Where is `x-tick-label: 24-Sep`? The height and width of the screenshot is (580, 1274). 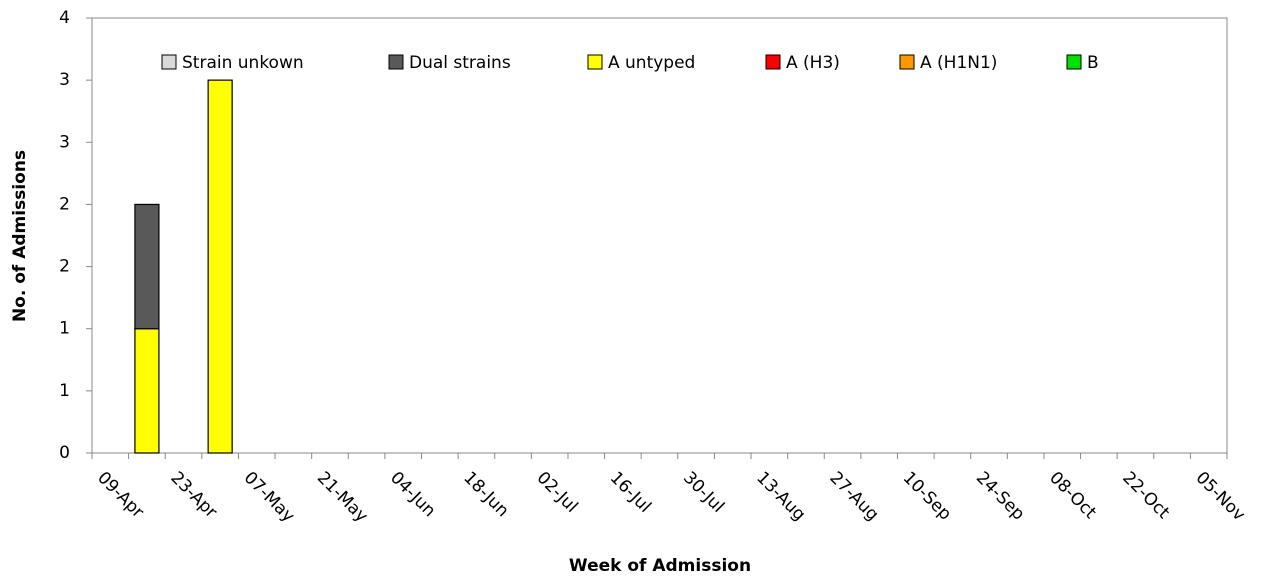 x-tick-label: 24-Sep is located at coordinates (1000, 496).